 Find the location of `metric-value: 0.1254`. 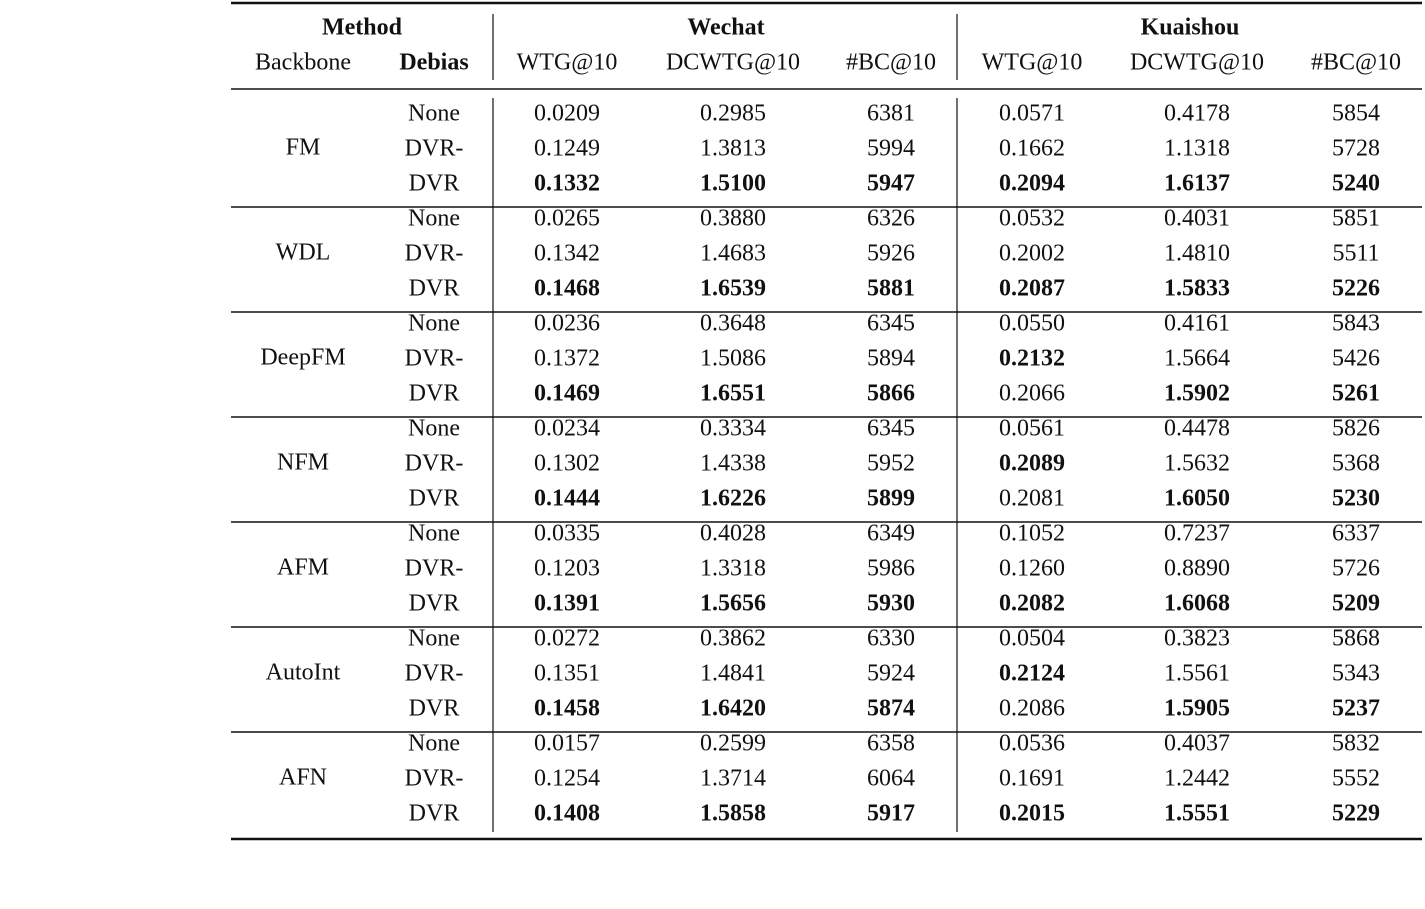

metric-value: 0.1254 is located at coordinates (567, 779).